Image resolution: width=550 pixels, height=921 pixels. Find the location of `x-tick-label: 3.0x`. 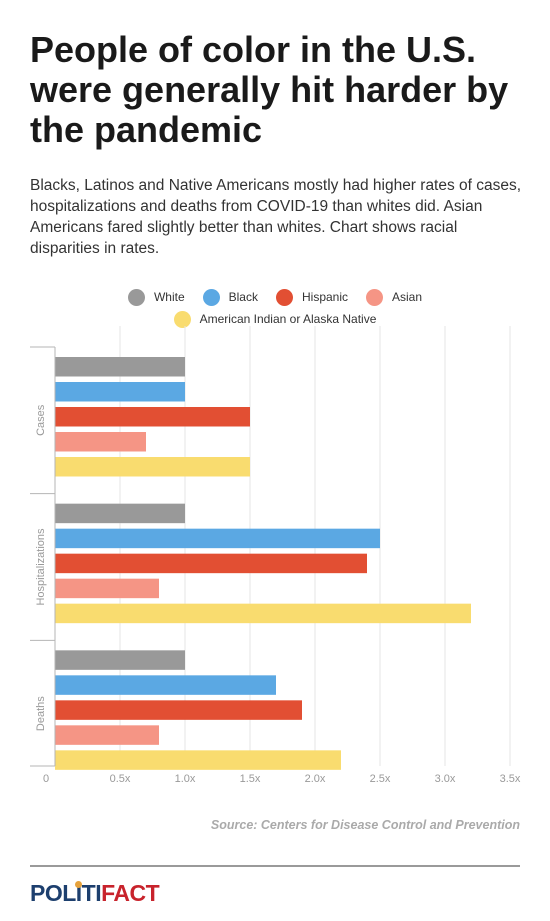

x-tick-label: 3.0x is located at coordinates (445, 779).